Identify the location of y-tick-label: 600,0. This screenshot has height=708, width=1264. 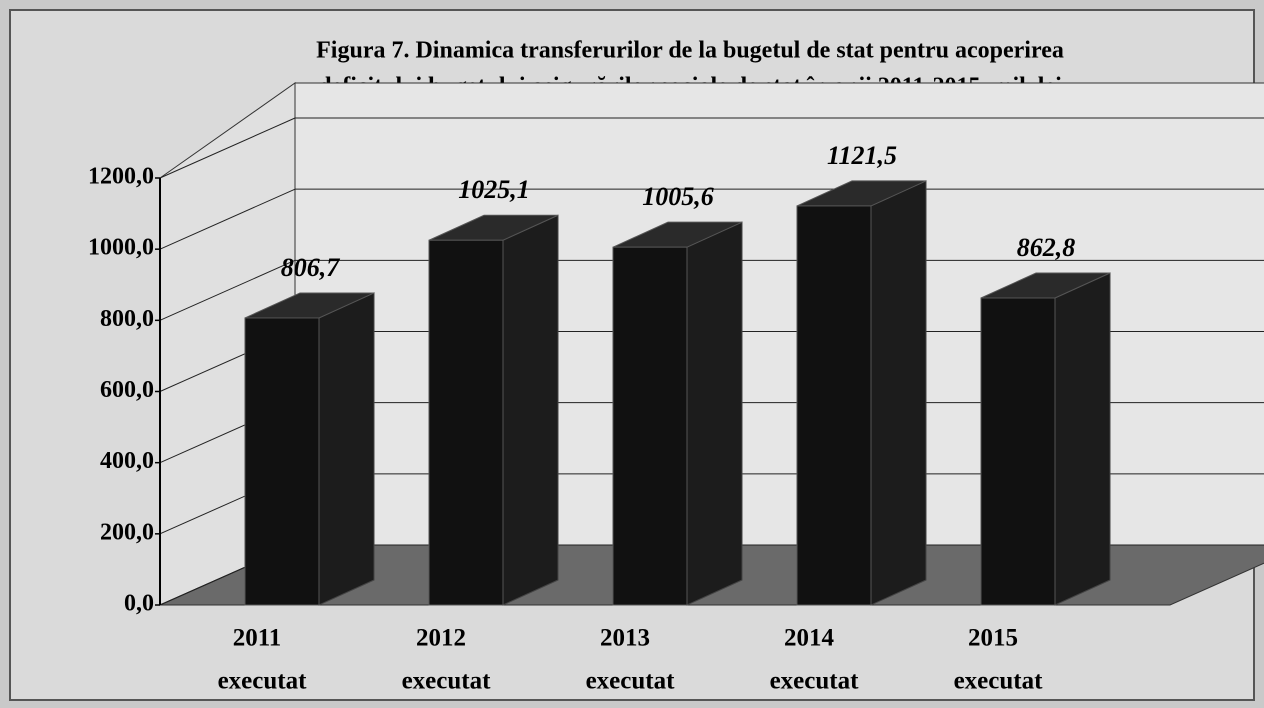
(127, 390).